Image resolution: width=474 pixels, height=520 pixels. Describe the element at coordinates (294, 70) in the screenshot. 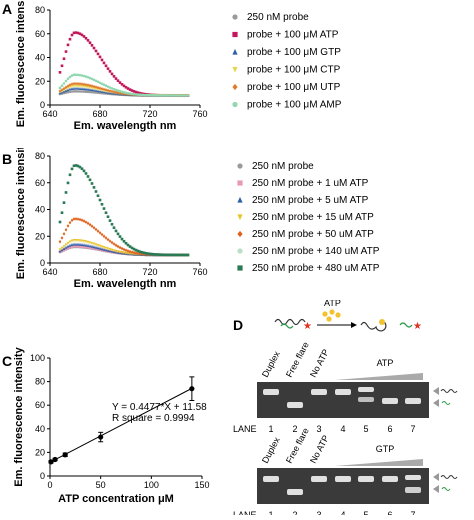

I see `legend-label: probe + 100 μM CTP` at that location.